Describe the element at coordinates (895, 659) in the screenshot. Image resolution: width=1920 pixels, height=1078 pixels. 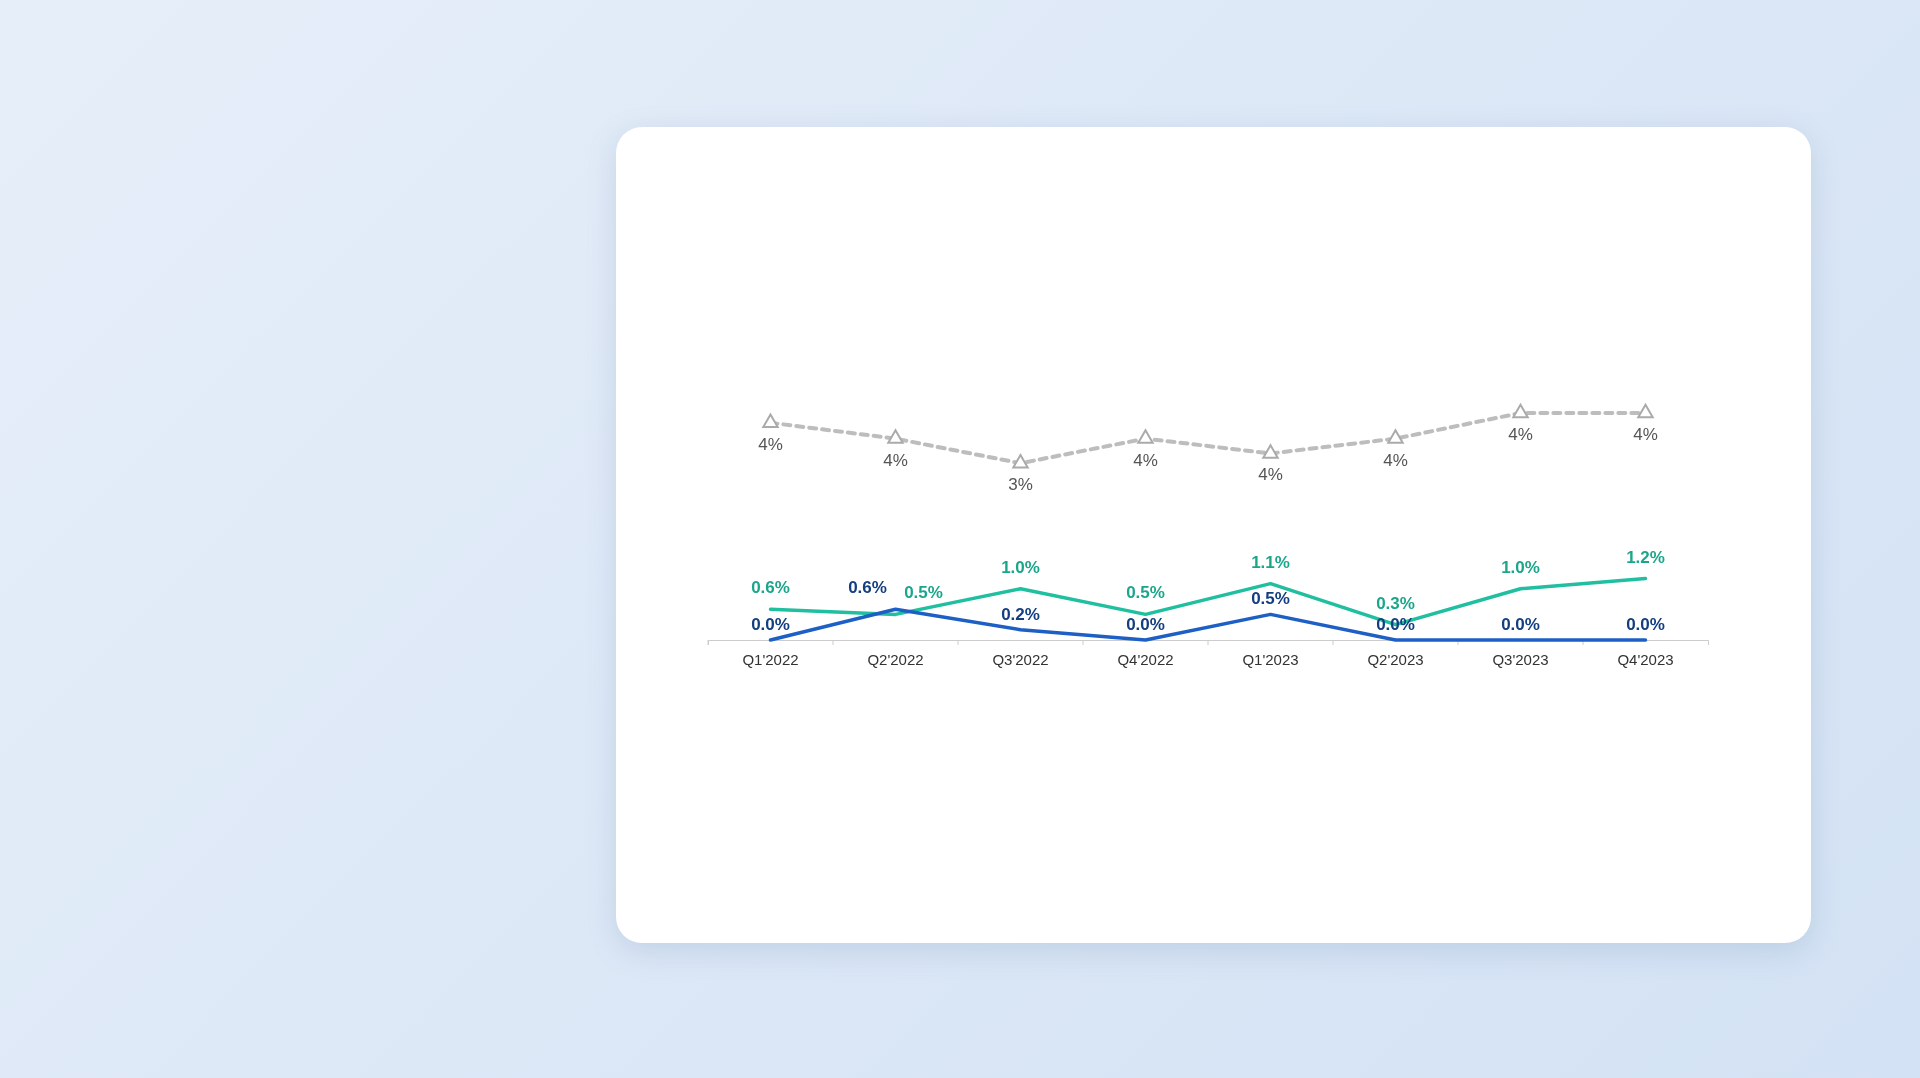
I see `x-tick-label: Q2'2022` at that location.